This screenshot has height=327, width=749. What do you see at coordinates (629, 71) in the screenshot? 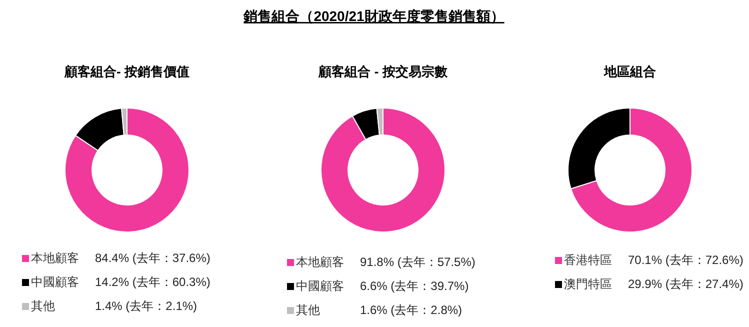
I see `chart-title: 地區組合` at bounding box center [629, 71].